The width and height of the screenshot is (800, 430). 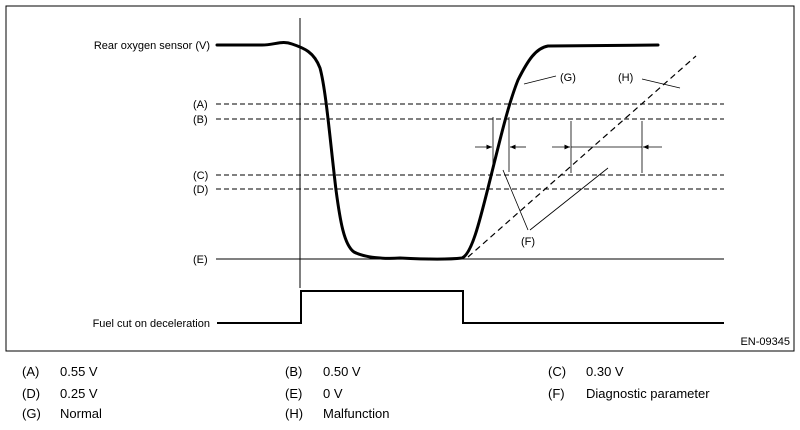 I want to click on figure-id: EN-09345, so click(x=765, y=342).